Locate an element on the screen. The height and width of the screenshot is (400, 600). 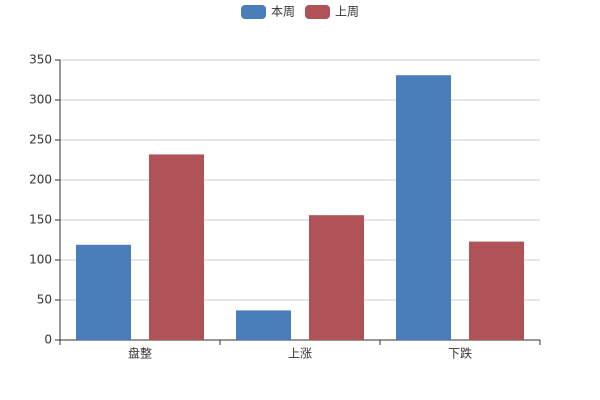
legend-label: 本周 is located at coordinates (283, 12).